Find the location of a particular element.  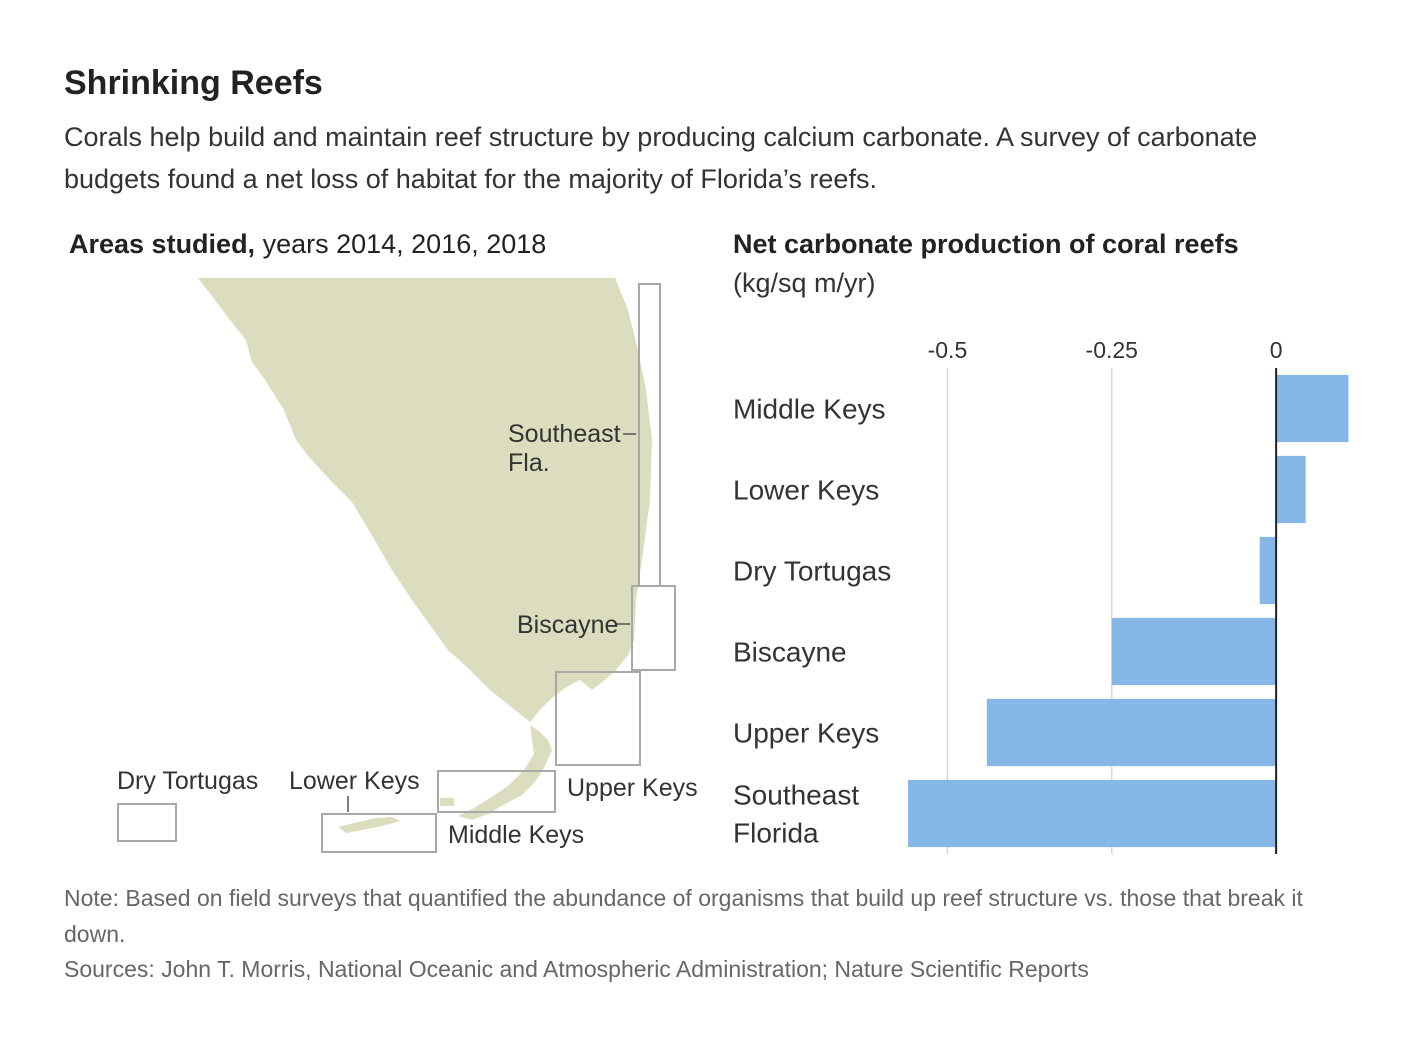

dry-tortugas-box is located at coordinates (147, 822).